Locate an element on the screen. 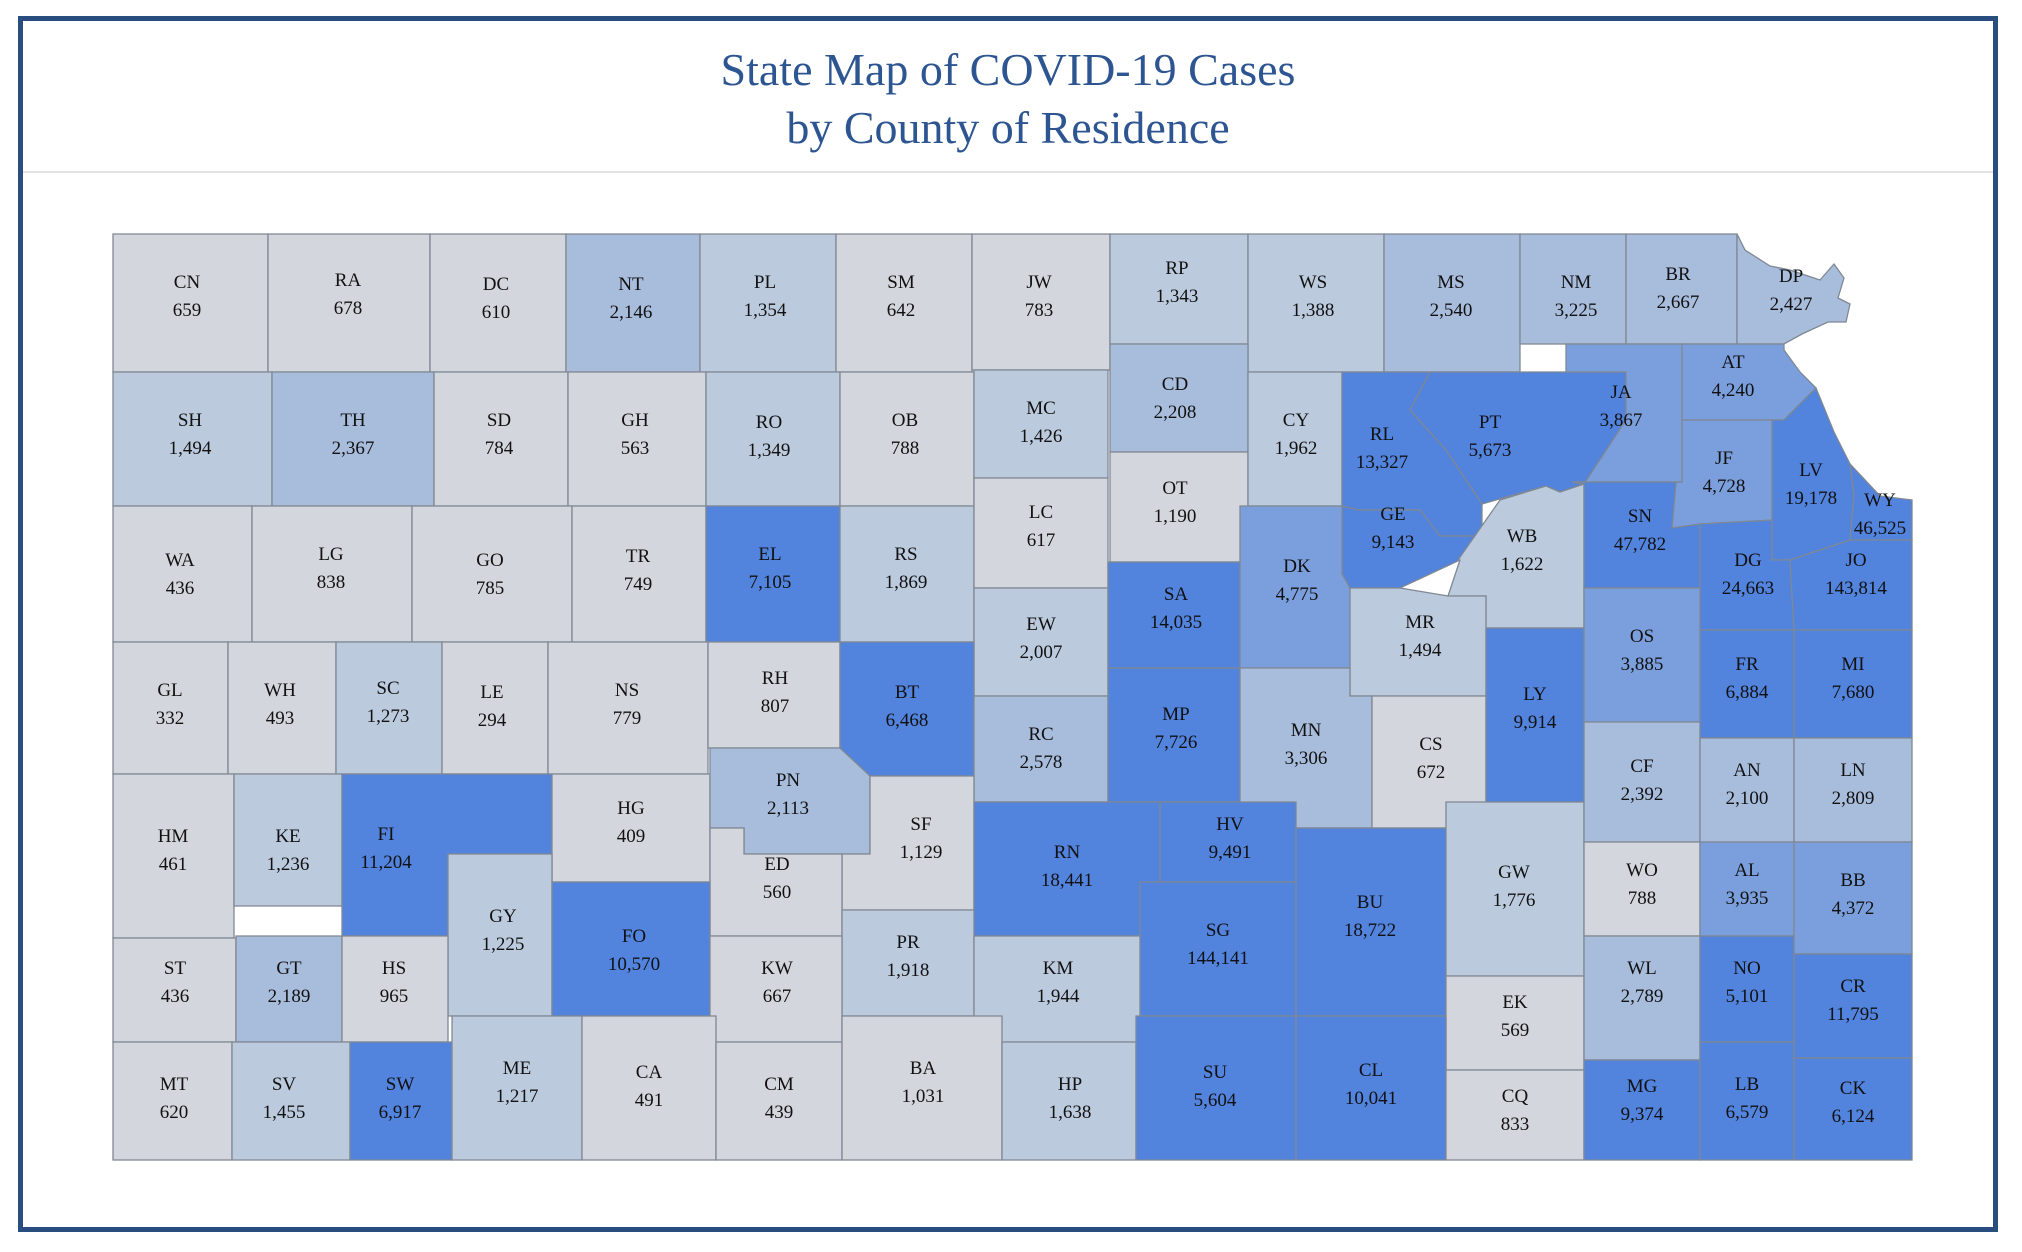 The height and width of the screenshot is (1252, 2022). county-abbr-el: EL is located at coordinates (769, 554).